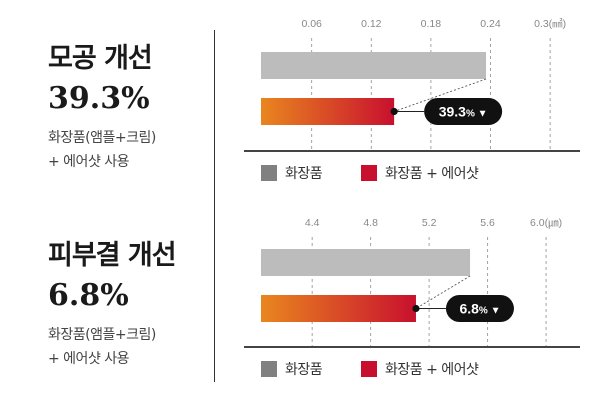 The image size is (612, 407). I want to click on tick-label: 0.06, so click(311, 24).